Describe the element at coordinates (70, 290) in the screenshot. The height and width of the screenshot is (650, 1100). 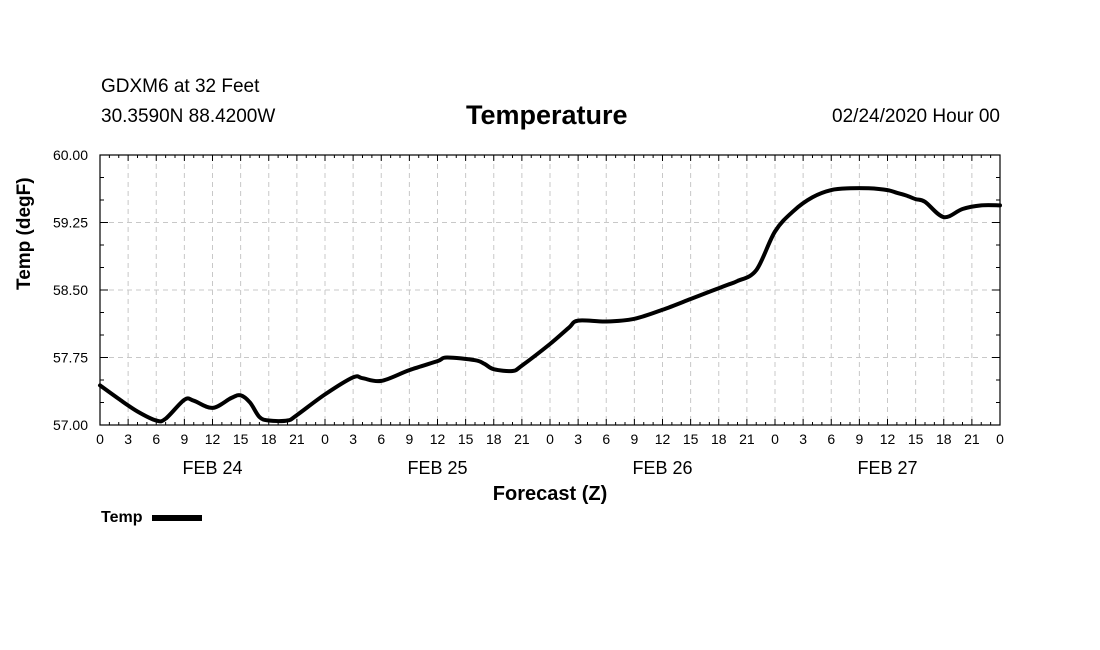
I see `y-tick-label: 58.50` at that location.